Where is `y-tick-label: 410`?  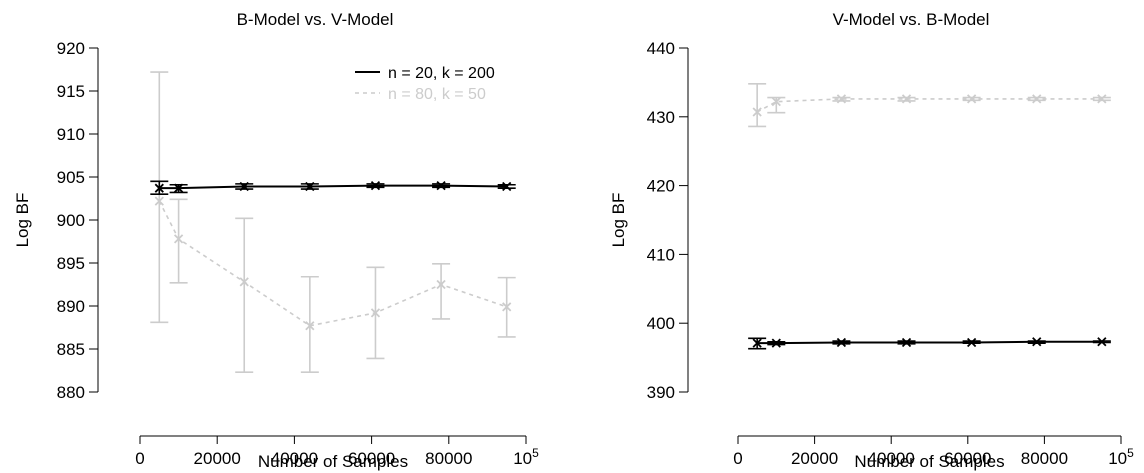
y-tick-label: 410 is located at coordinates (661, 254).